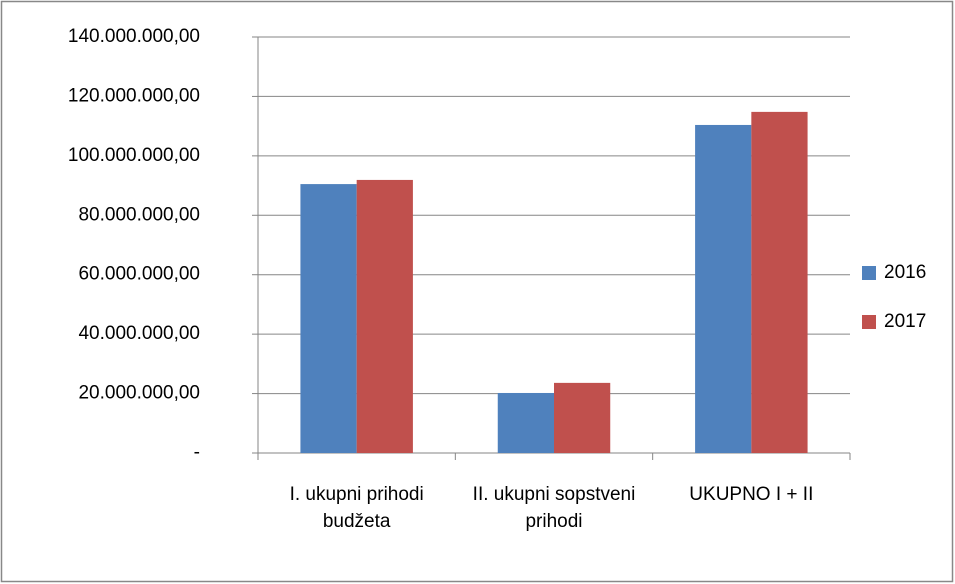 The height and width of the screenshot is (584, 955). Describe the element at coordinates (139, 274) in the screenshot. I see `y-tick-label: 60.000.000,00` at that location.